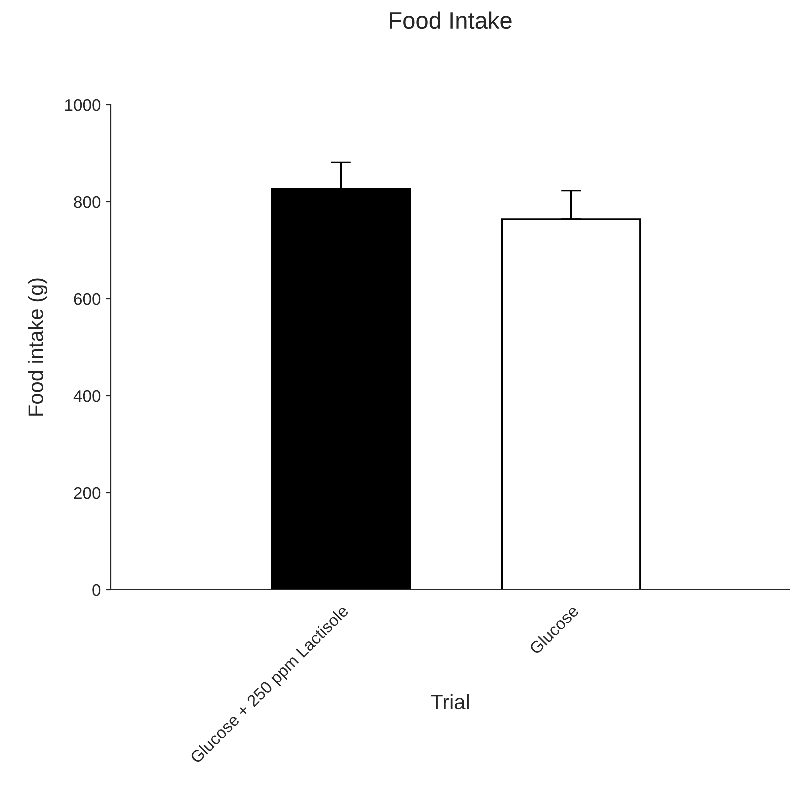  Describe the element at coordinates (83, 105) in the screenshot. I see `y-tick-label: 1000` at that location.